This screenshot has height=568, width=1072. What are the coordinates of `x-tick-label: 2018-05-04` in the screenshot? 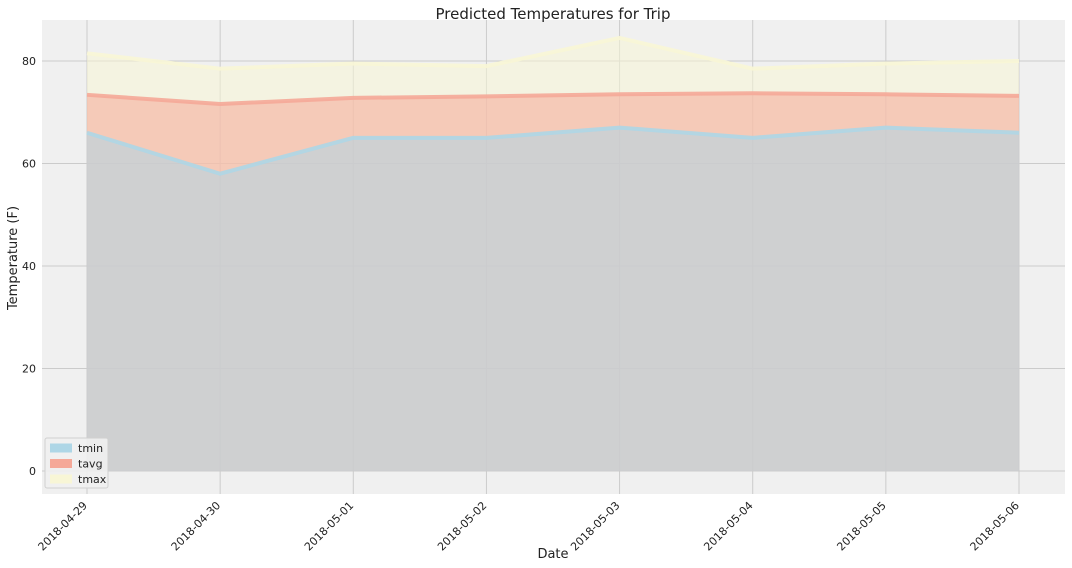 It's located at (728, 526).